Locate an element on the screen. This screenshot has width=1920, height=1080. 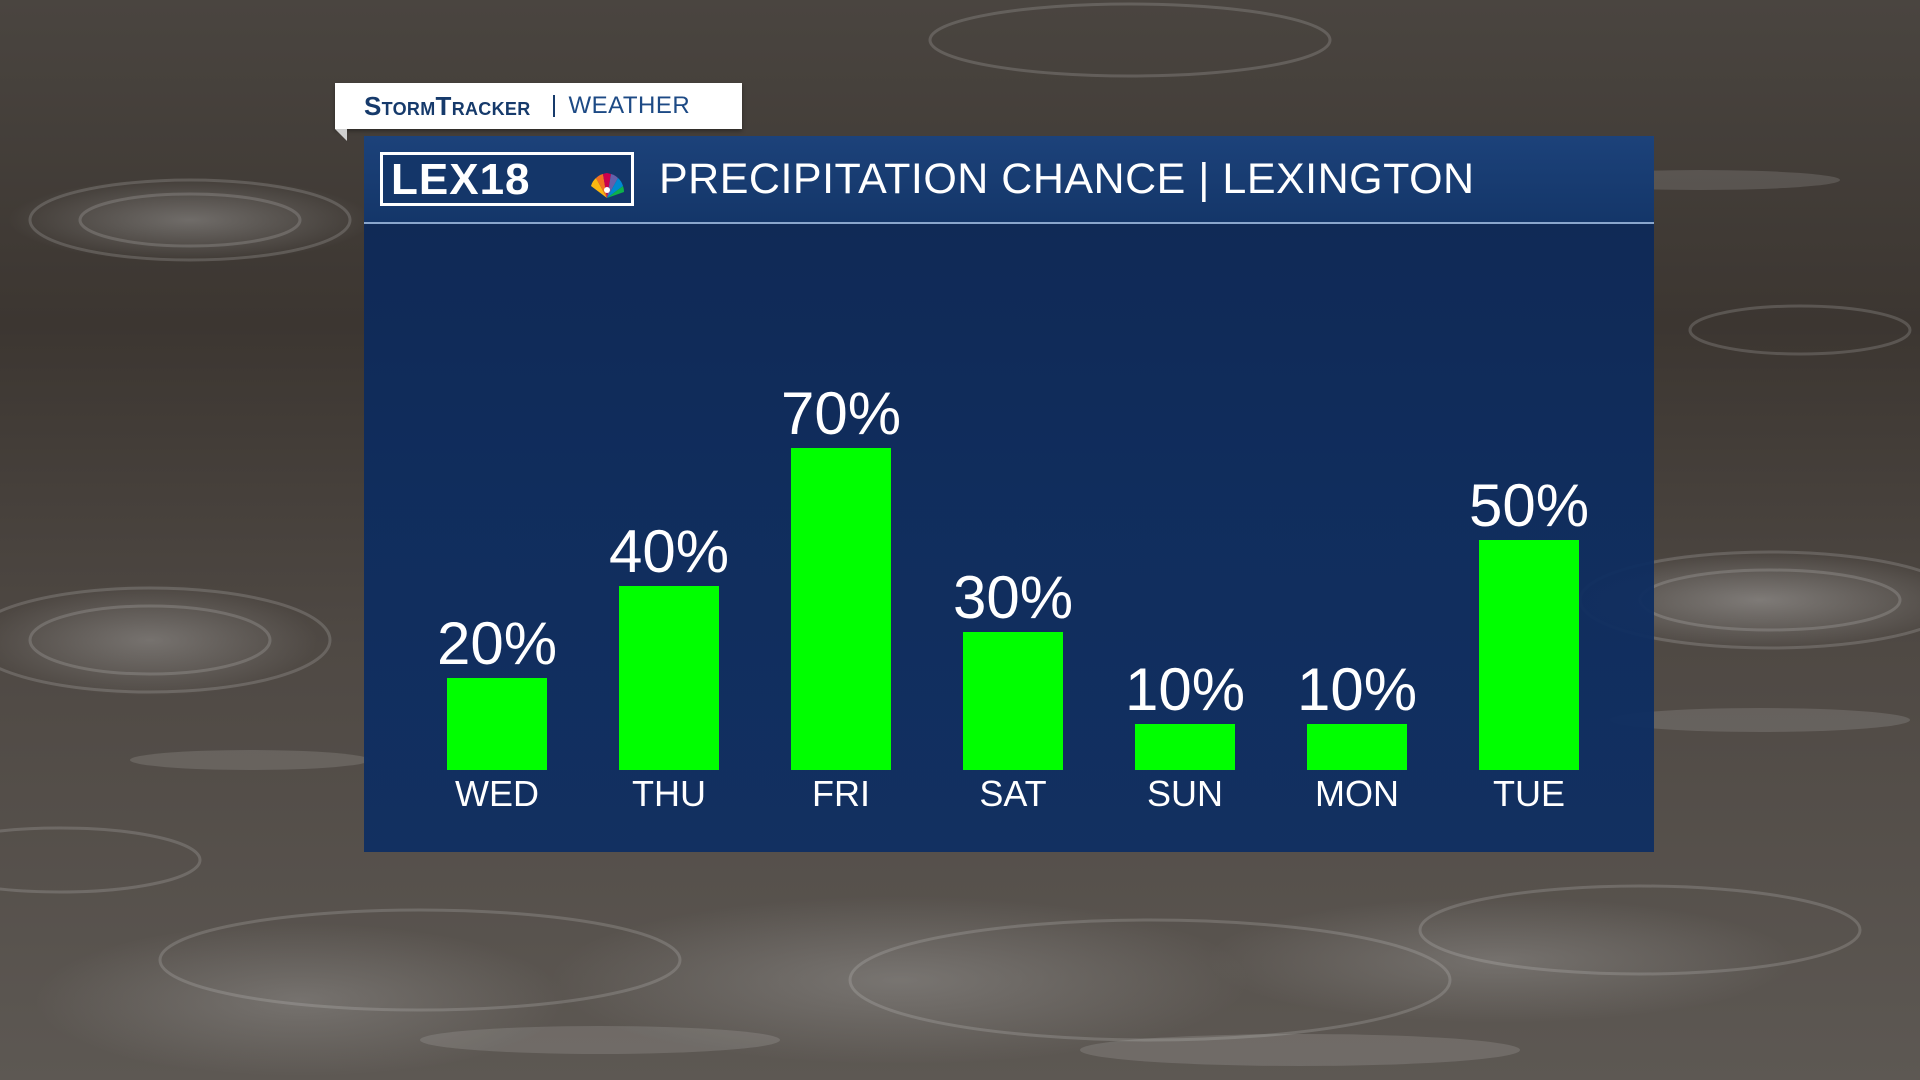
data-label-sun: 10% is located at coordinates (1185, 689).